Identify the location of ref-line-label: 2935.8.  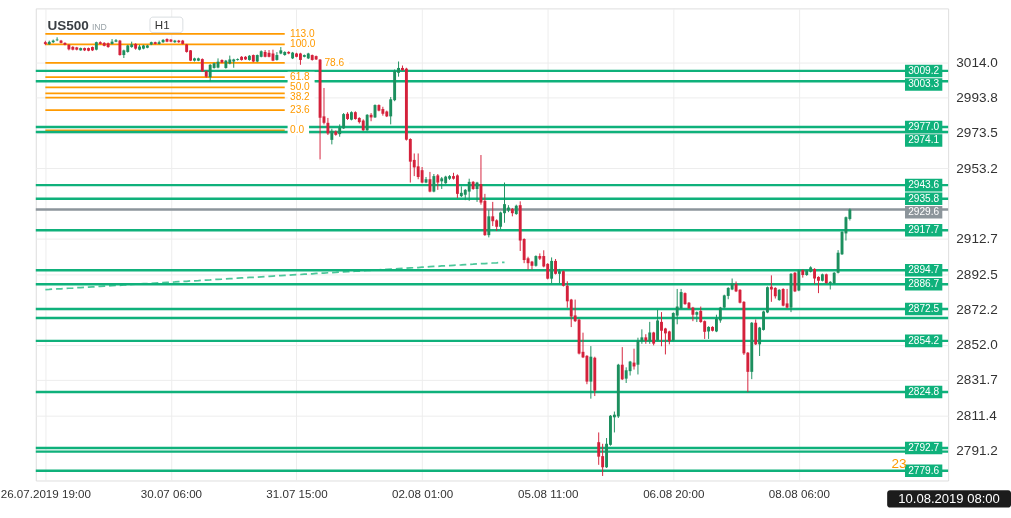
(924, 198).